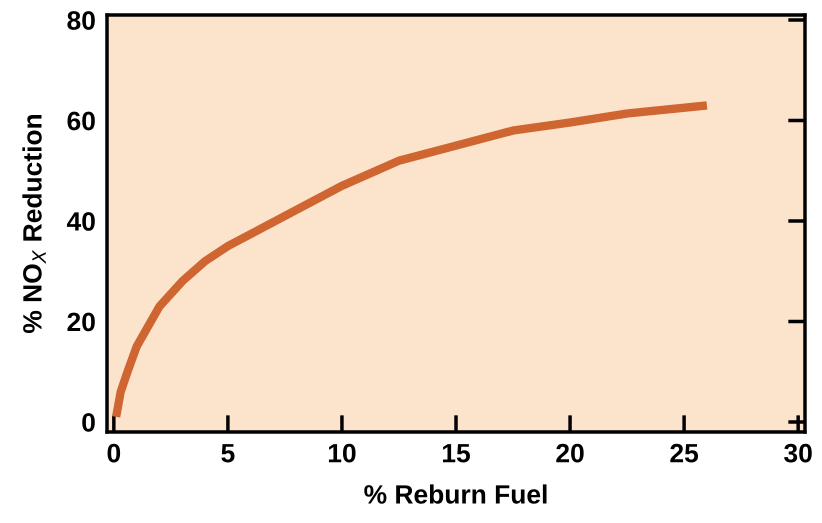 This screenshot has height=523, width=822. Describe the element at coordinates (114, 453) in the screenshot. I see `x-tick-label: 0` at that location.